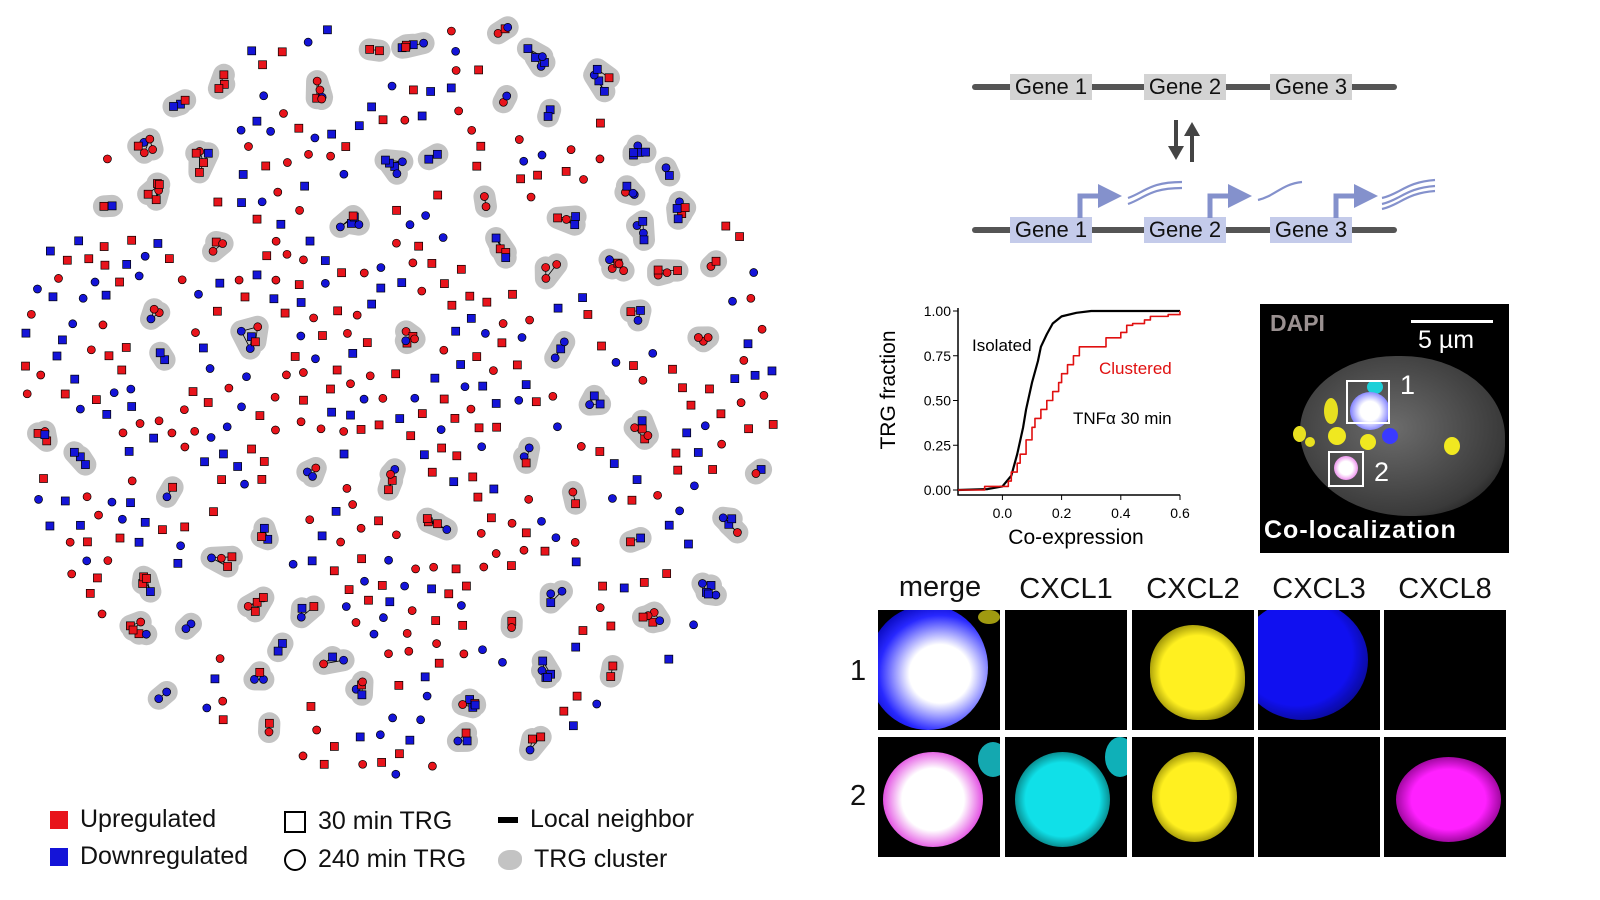 Image resolution: width=1600 pixels, height=900 pixels. What do you see at coordinates (385, 821) in the screenshot?
I see `legend-label: 30 min TRG` at bounding box center [385, 821].